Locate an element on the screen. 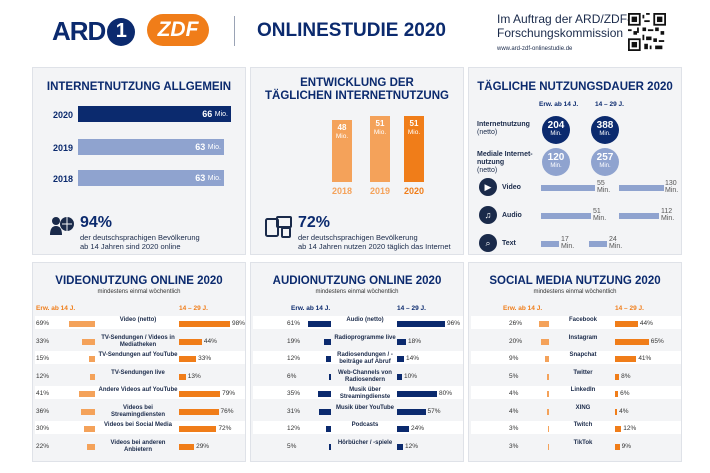  year-label: 2019 is located at coordinates (63, 148).